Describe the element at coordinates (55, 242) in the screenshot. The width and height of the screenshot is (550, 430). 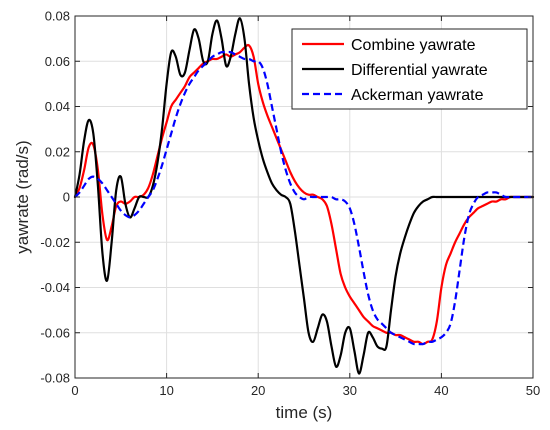
I see `y-tick-label: -0.02` at that location.